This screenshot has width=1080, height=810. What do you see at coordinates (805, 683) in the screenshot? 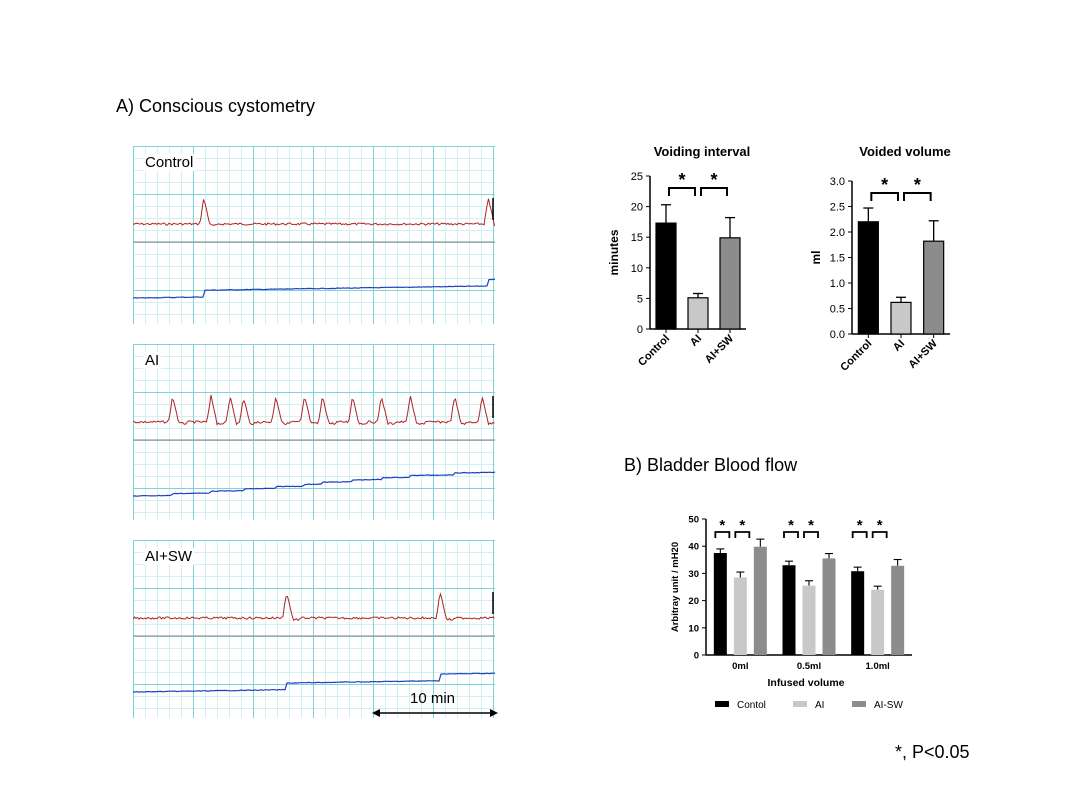
I see `x-axis-label: Infused volume` at bounding box center [805, 683].